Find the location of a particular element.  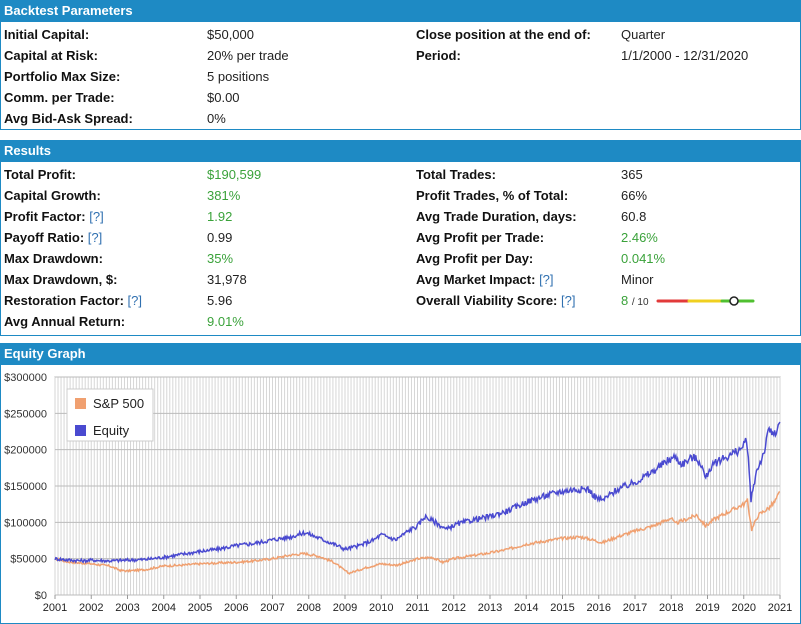

param-label-text: Portfolio Max Size: is located at coordinates (62, 76).